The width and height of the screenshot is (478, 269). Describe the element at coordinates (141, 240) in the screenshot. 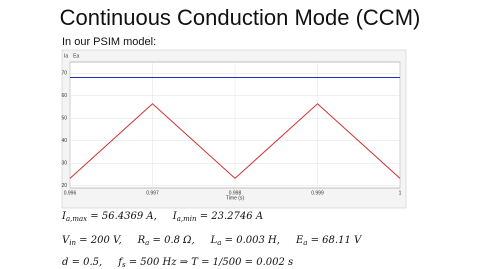

I see `equation-symbol: R` at that location.